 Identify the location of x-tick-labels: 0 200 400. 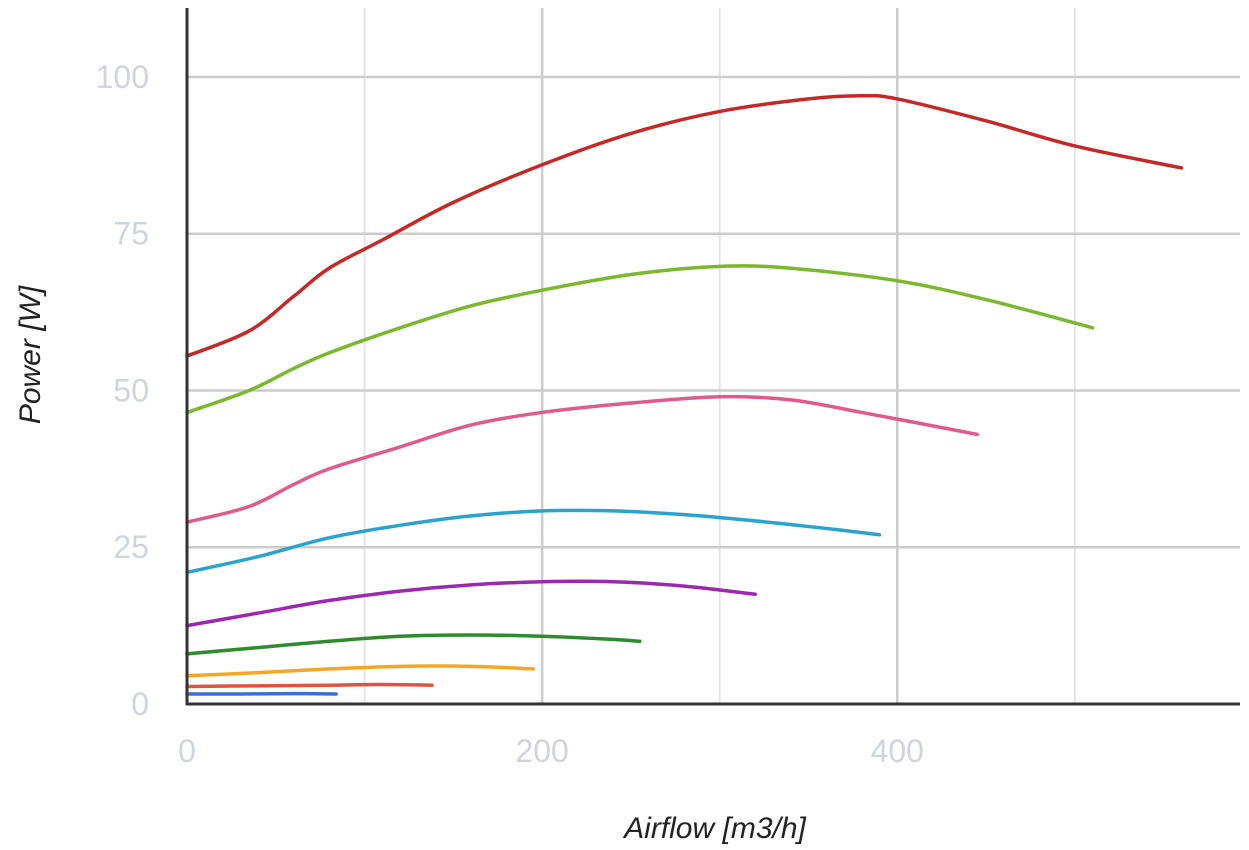
(551, 751).